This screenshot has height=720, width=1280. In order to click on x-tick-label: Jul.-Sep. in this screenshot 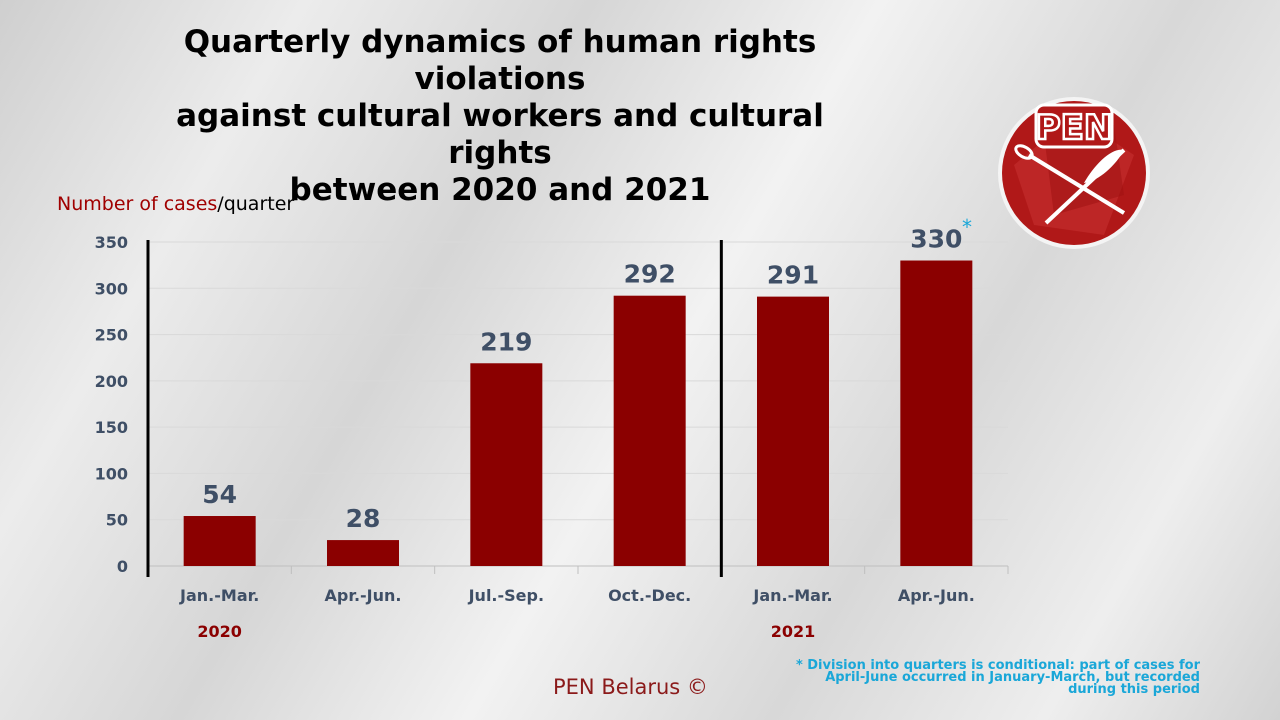, I will do `click(506, 595)`.